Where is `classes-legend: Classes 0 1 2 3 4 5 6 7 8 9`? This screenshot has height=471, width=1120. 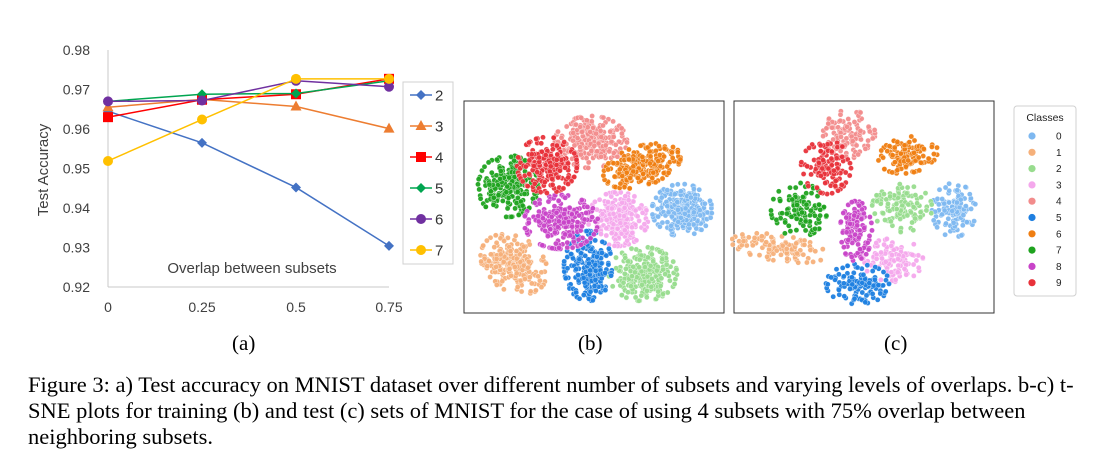
classes-legend: Classes 0 1 2 3 4 5 6 7 8 9 is located at coordinates (1045, 201).